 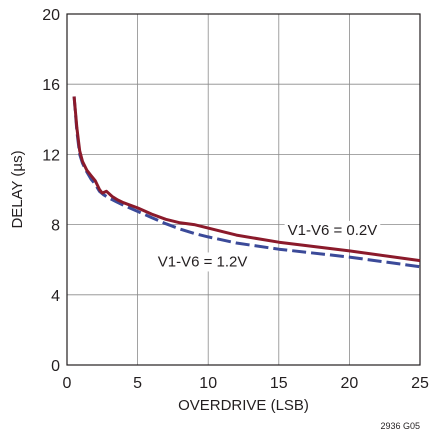 What do you see at coordinates (267, 246) in the screenshot?
I see `annotation-layer: V1-V6 = 0.2V V1-V6 = 1.2V` at bounding box center [267, 246].